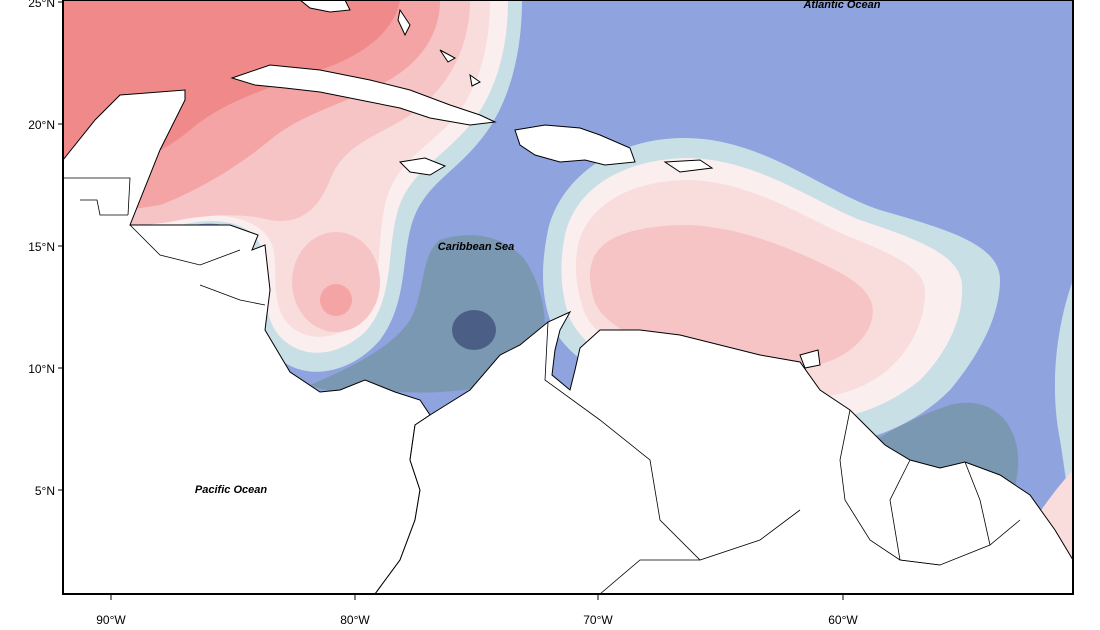 This screenshot has width=1100, height=630. Describe the element at coordinates (336, 300) in the screenshot. I see `field-blob-red` at that location.